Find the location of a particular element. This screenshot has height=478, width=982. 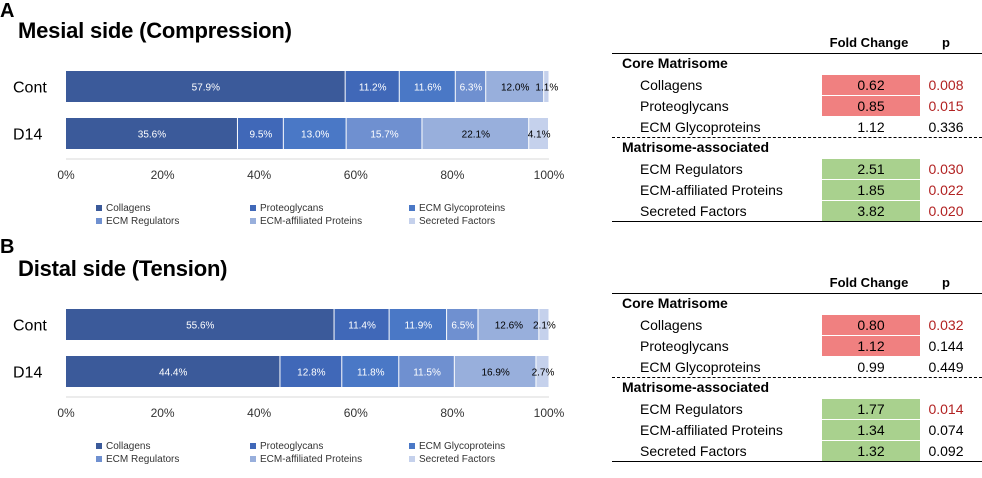

x-tick-label: 0% is located at coordinates (66, 175).